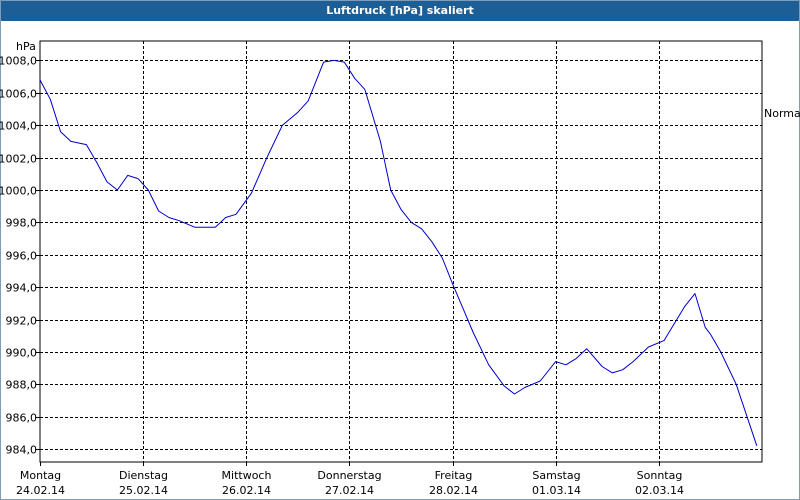 This screenshot has width=800, height=500. I want to click on reference-line-label: Normal, so click(782, 113).